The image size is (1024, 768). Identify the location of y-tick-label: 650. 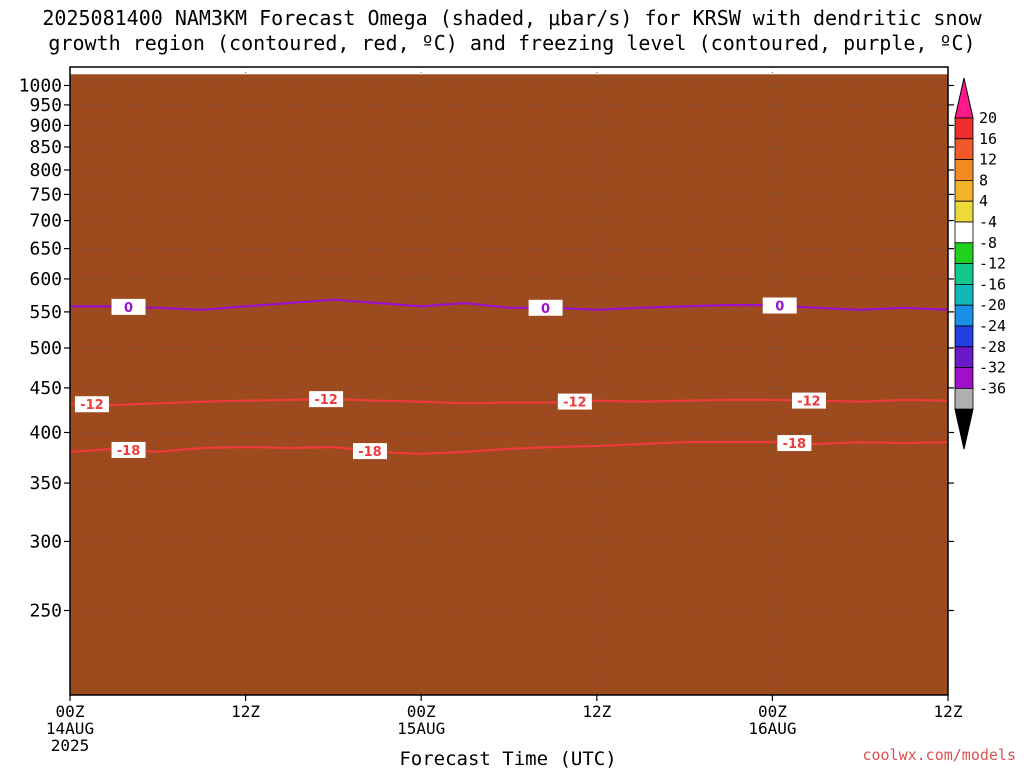
(45, 249).